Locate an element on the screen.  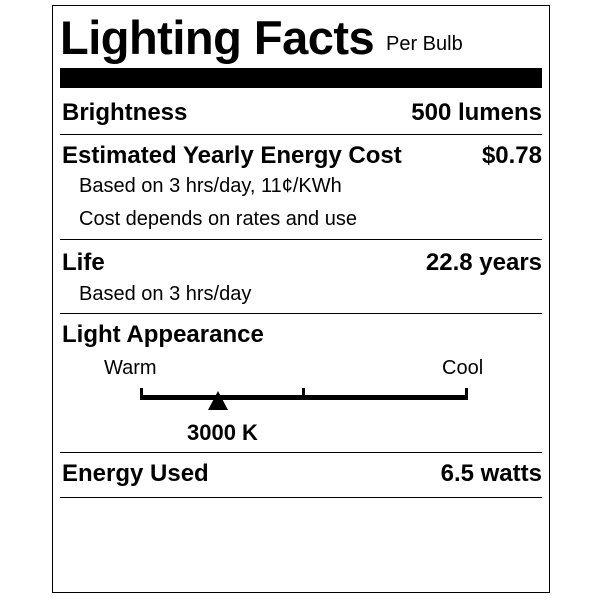
energy-used-value: 6.5 watts is located at coordinates (491, 473).